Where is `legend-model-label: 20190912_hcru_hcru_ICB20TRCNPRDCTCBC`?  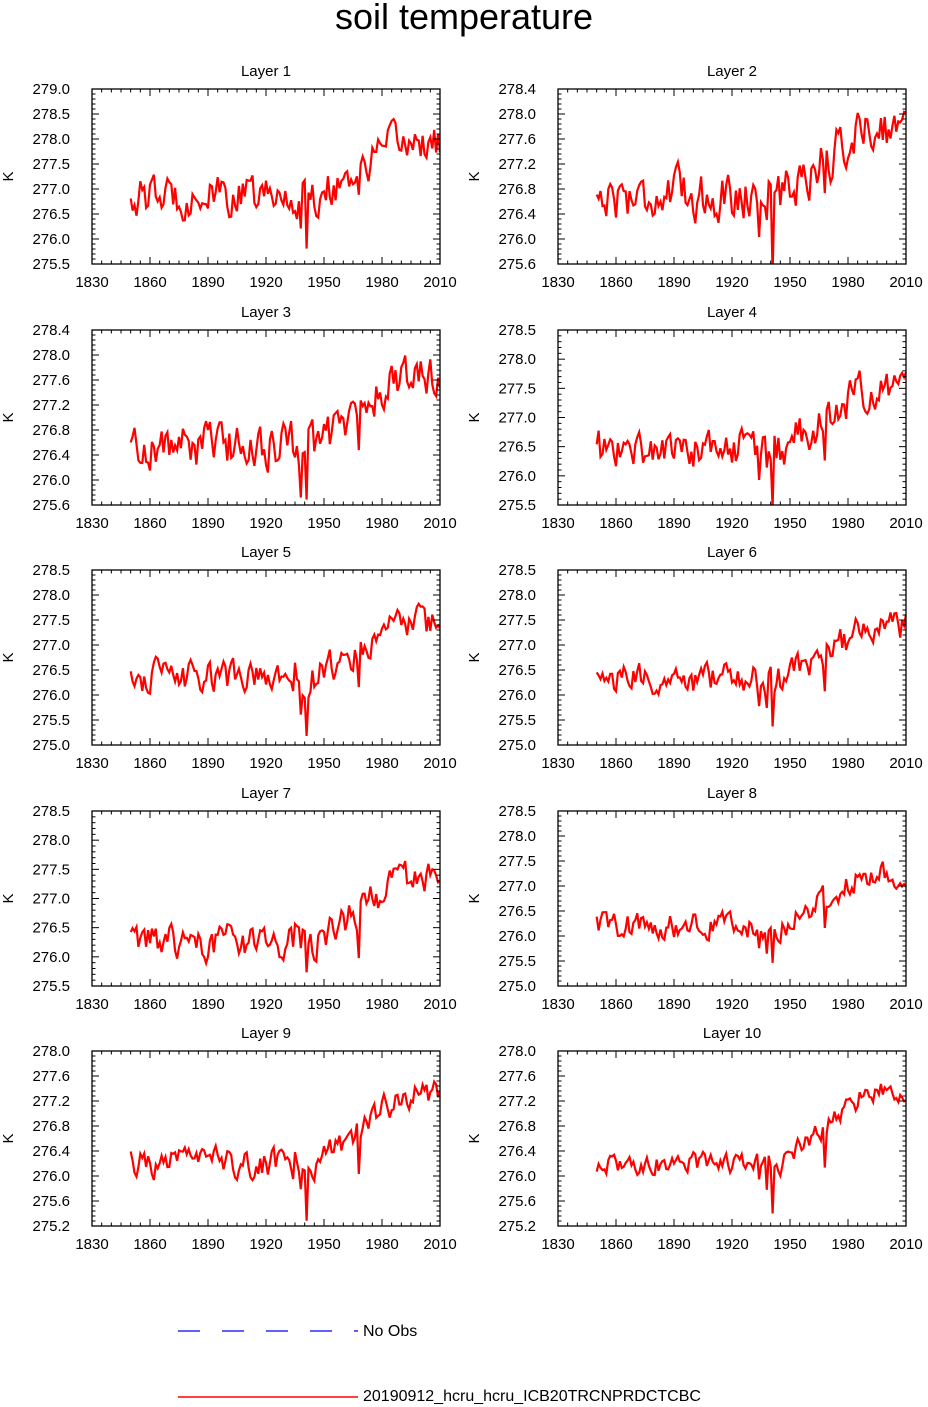
legend-model-label: 20190912_hcru_hcru_ICB20TRCNPRDCTCBC is located at coordinates (532, 1396).